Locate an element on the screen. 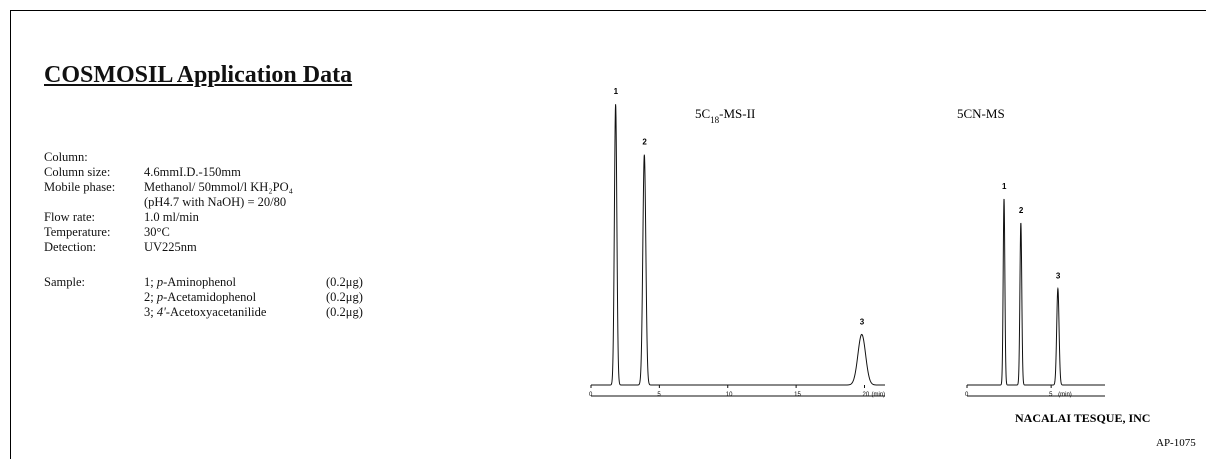  condition-row: Flow rate: 1.0 ml/min is located at coordinates (194, 217).